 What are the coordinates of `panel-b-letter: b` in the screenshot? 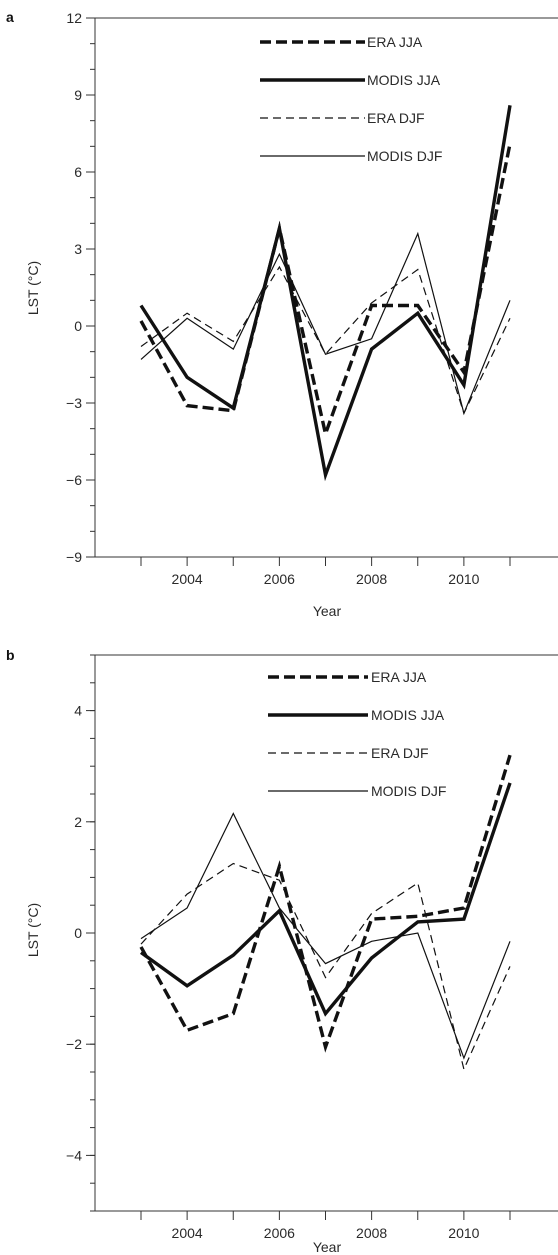 It's located at (10, 655).